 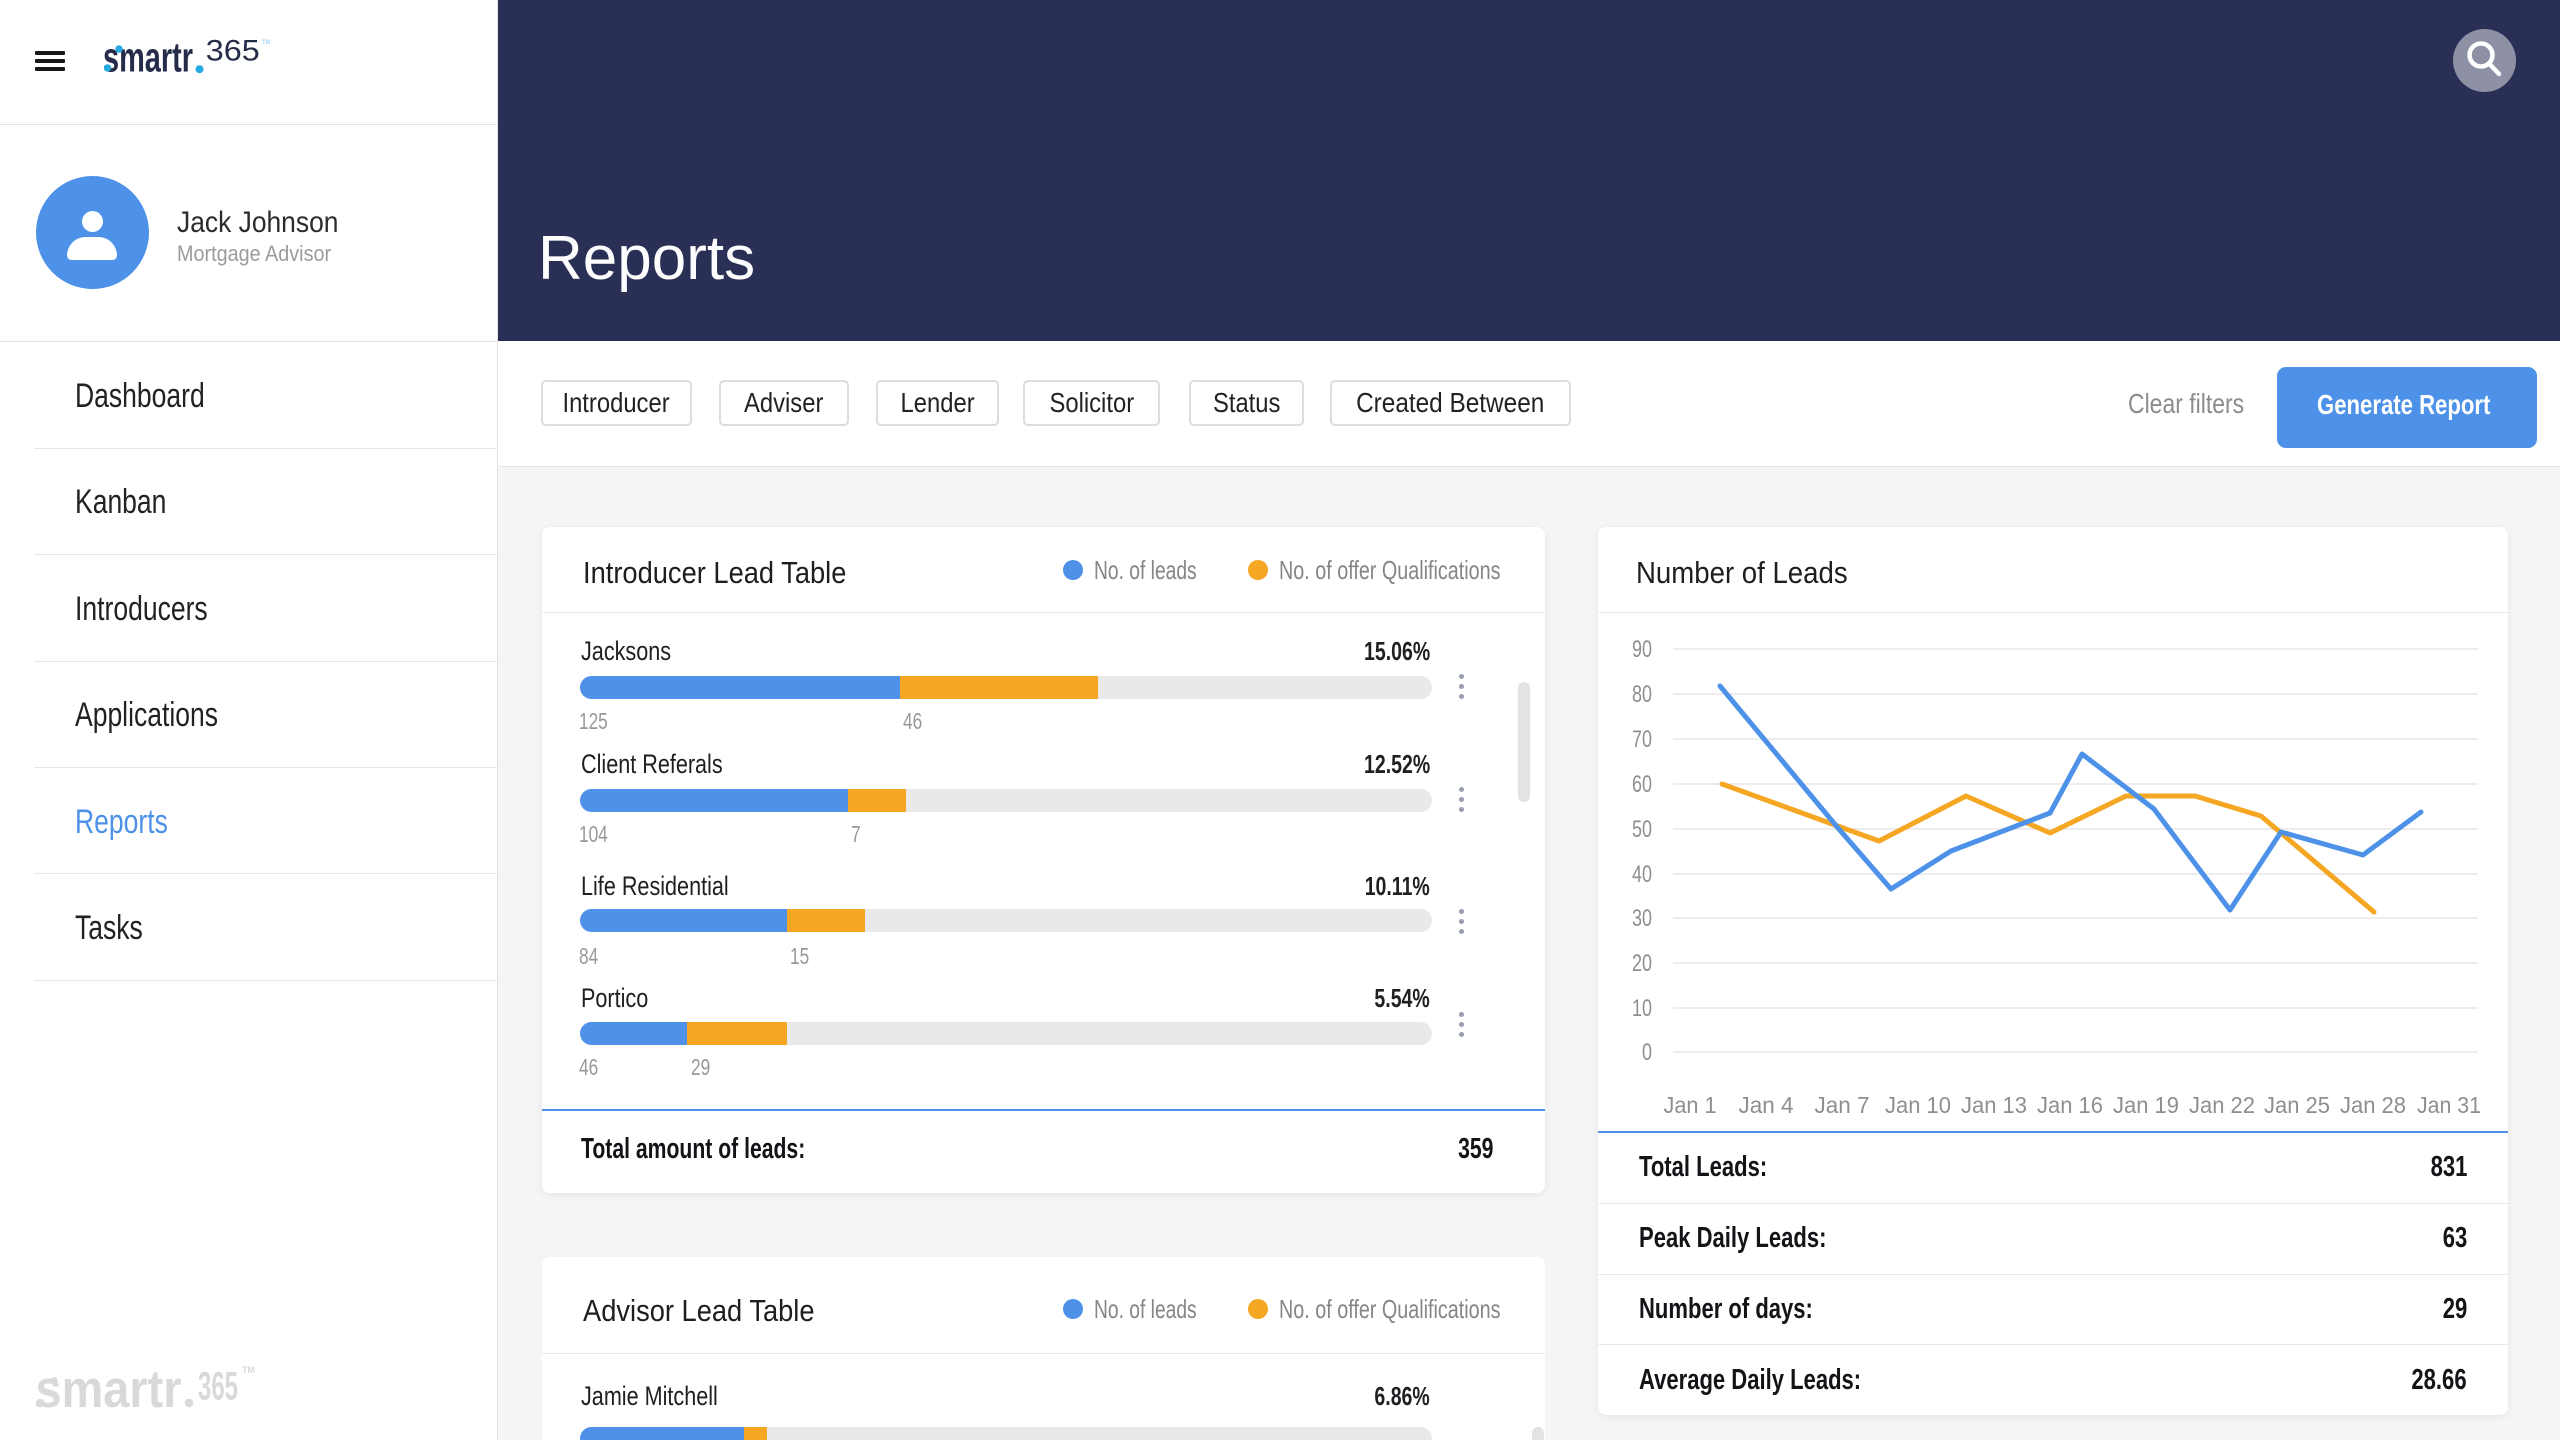 I want to click on svg-text: 40, so click(x=1642, y=874).